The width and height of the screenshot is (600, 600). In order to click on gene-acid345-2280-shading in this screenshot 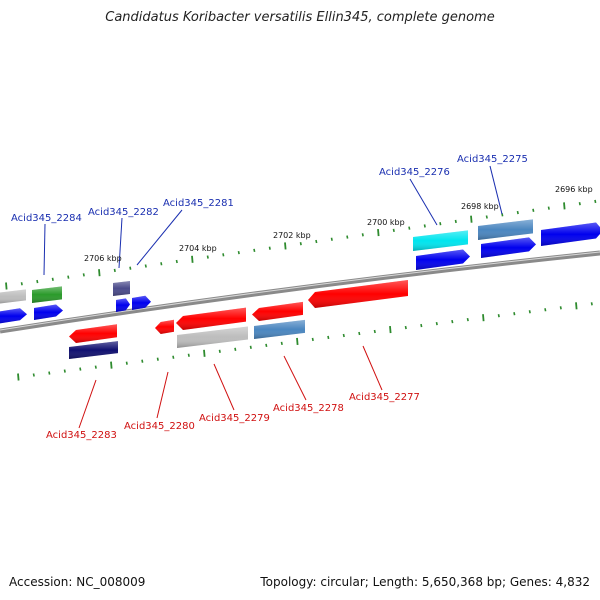, I will do `click(164, 326)`.